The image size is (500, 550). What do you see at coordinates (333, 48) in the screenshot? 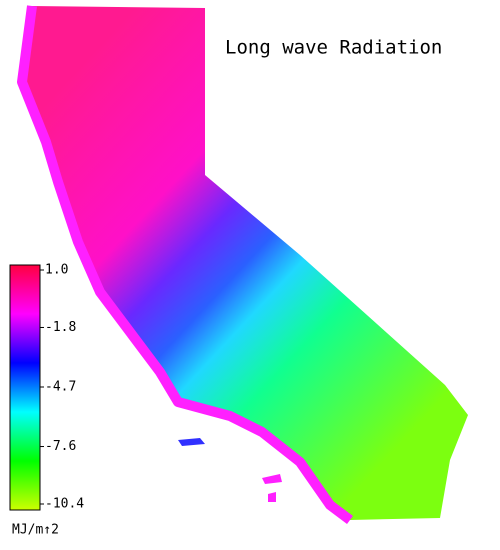
I see `map-title: Long wave Radiation` at bounding box center [333, 48].